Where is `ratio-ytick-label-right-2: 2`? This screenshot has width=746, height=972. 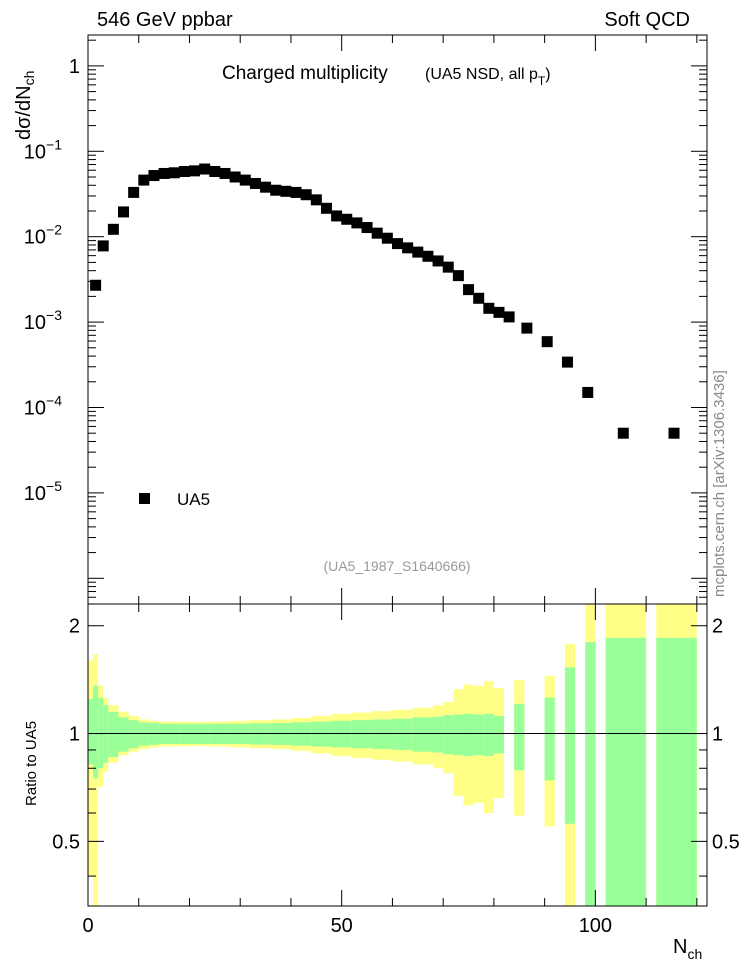
ratio-ytick-label-right-2: 2 is located at coordinates (717, 627).